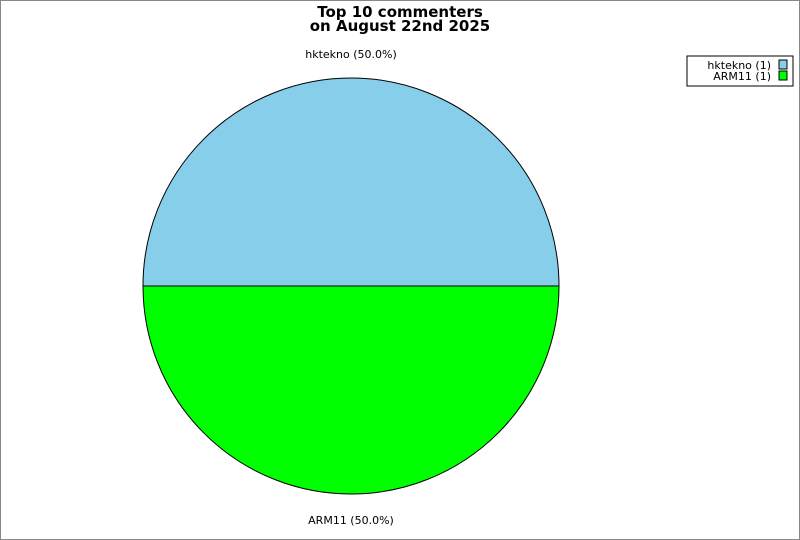 The height and width of the screenshot is (540, 800). I want to click on chart-title-line-2: on August 22nd 2025, so click(400, 26).